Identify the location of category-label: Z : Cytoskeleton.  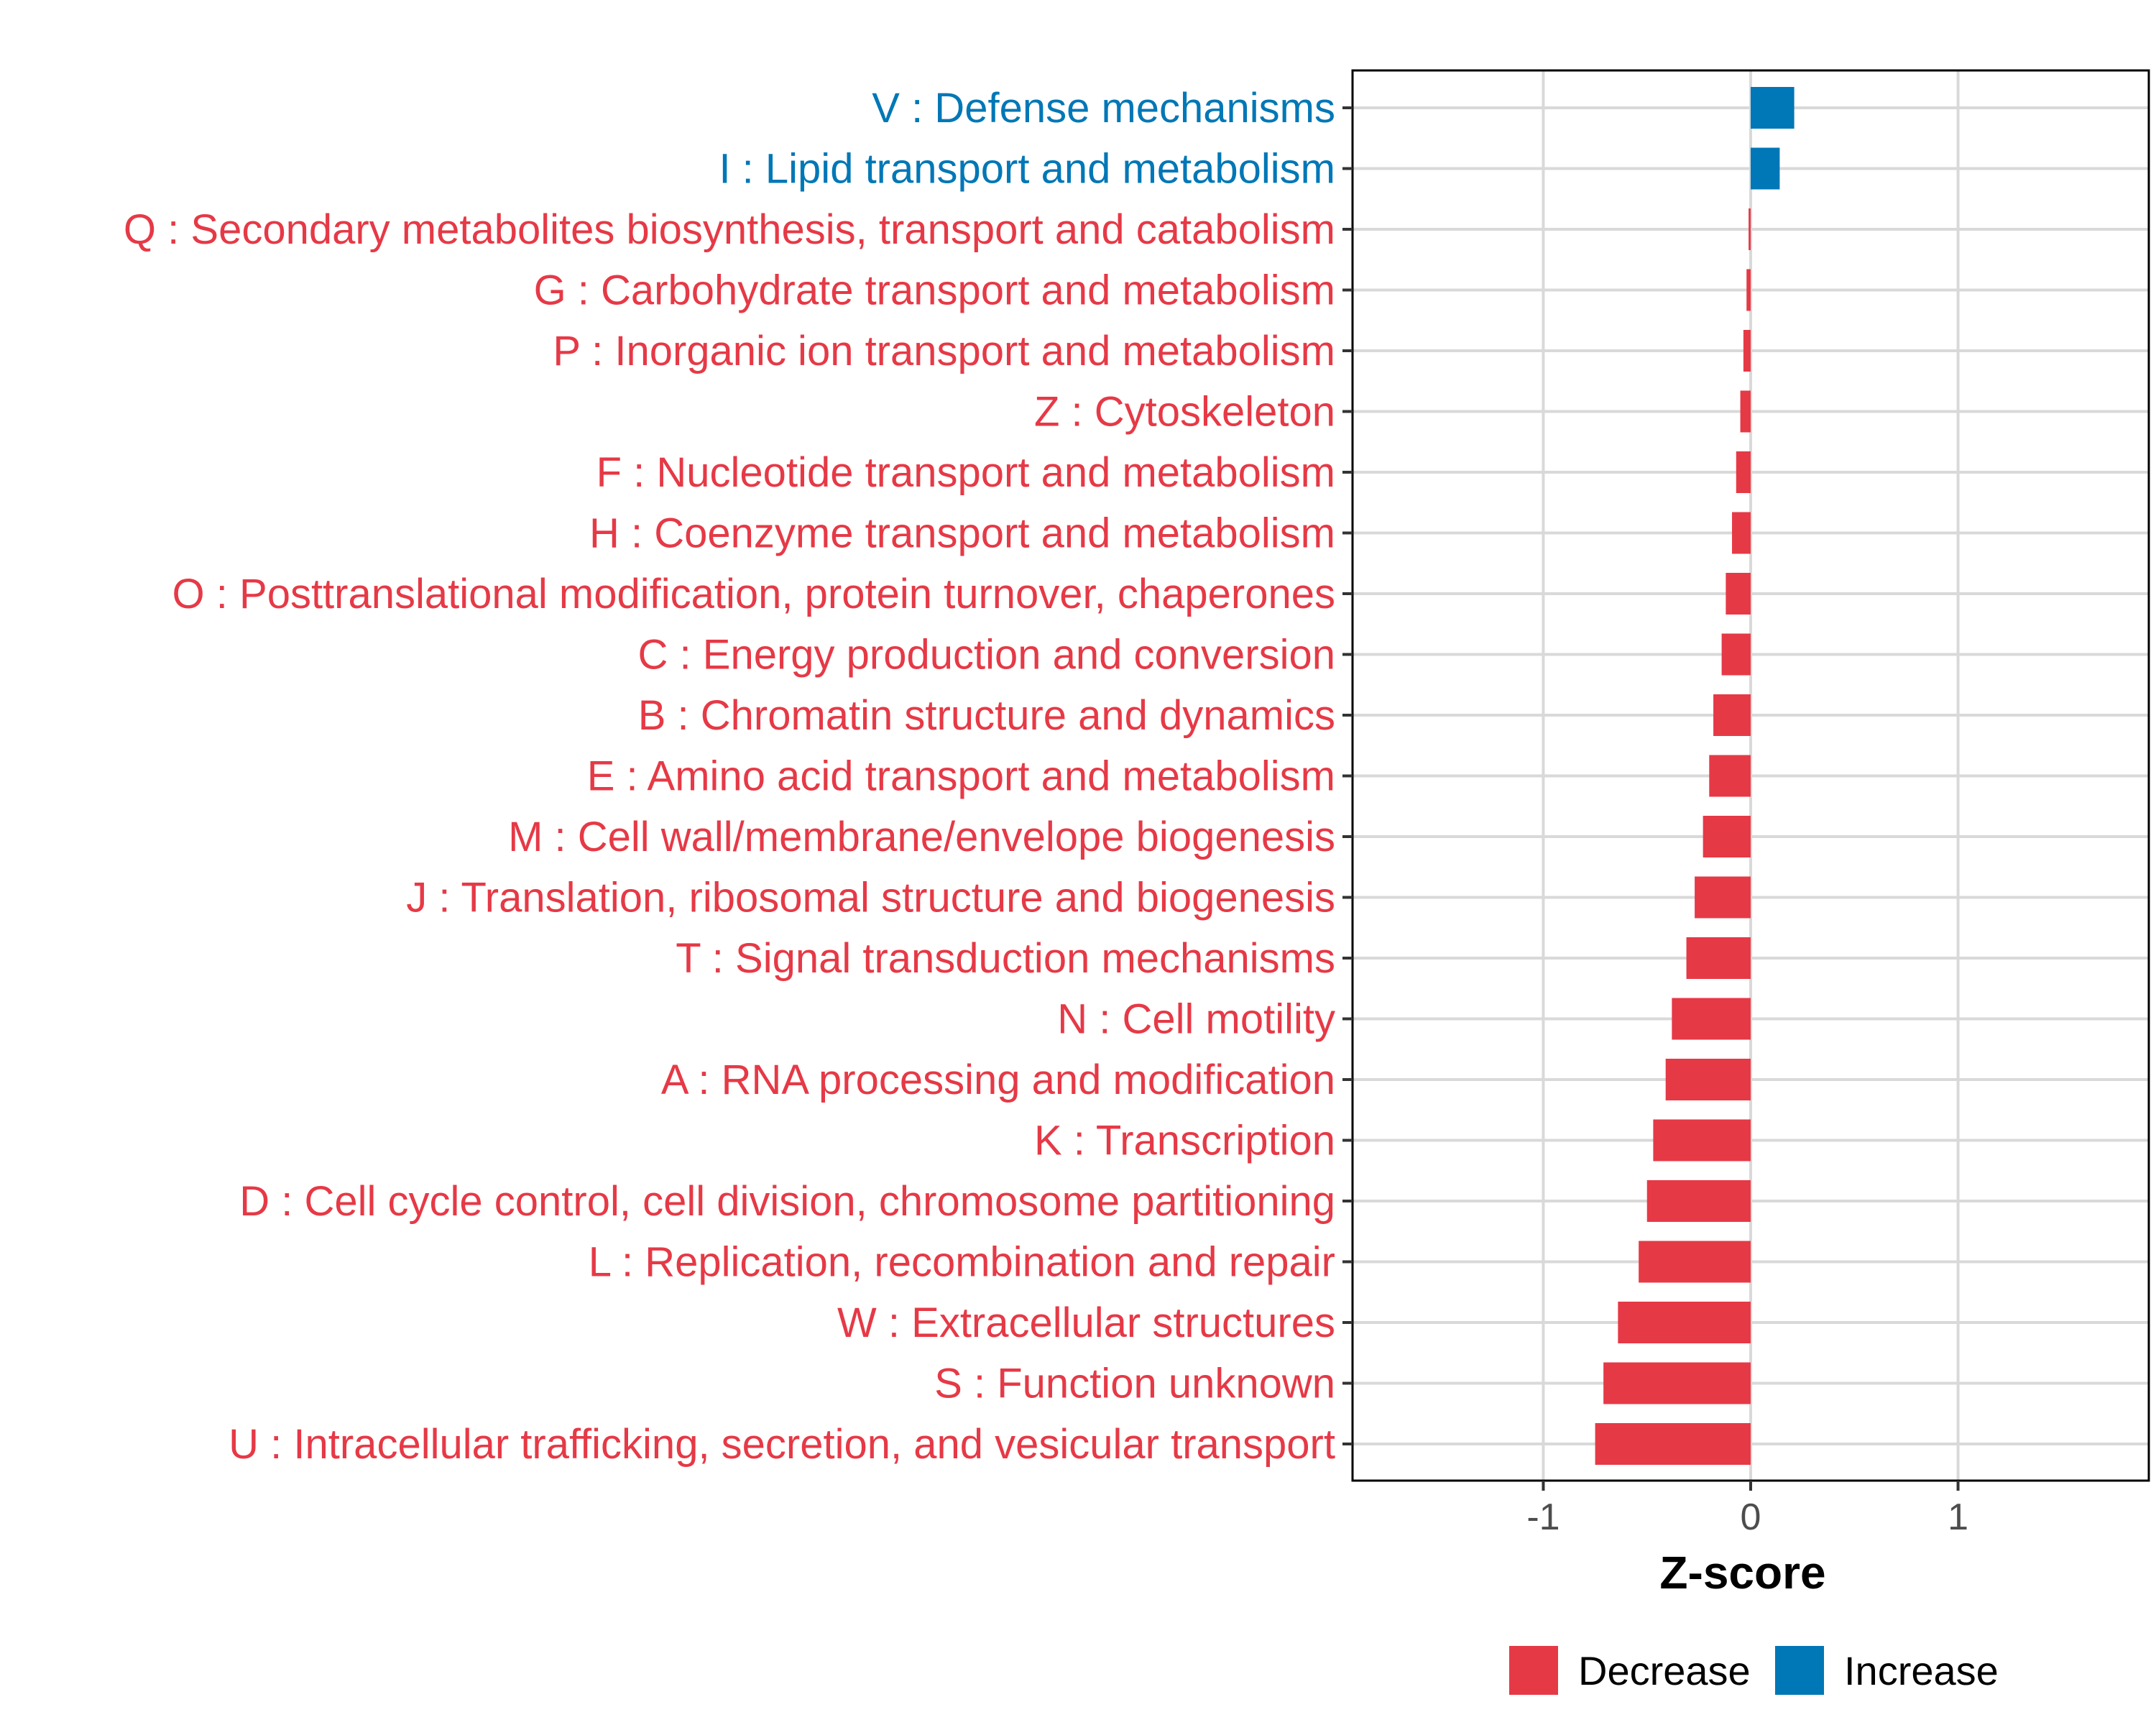
(1184, 412).